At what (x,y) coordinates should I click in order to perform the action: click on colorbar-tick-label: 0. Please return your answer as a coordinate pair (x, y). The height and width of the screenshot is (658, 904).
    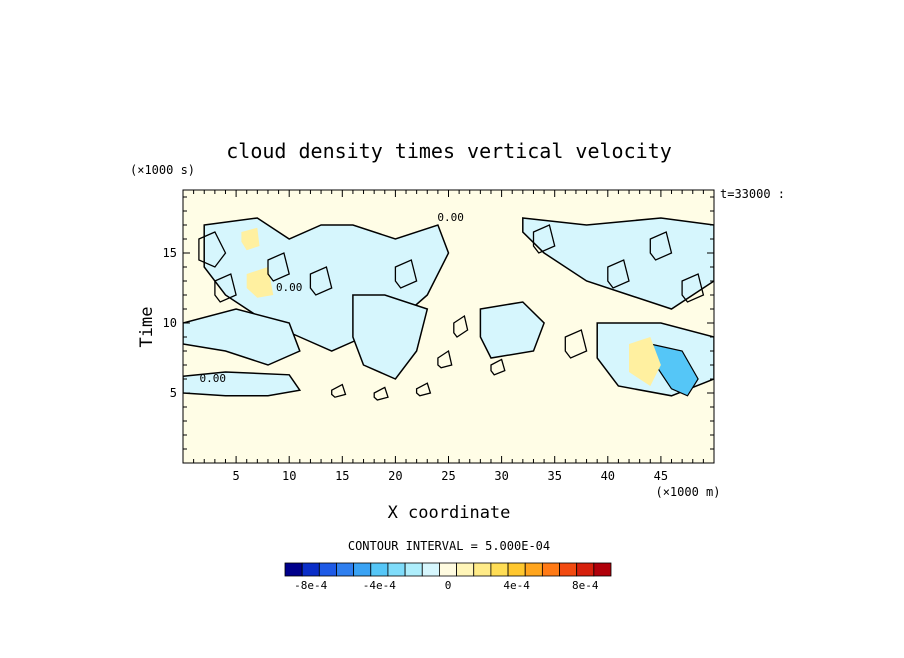
    Looking at the image, I should click on (448, 585).